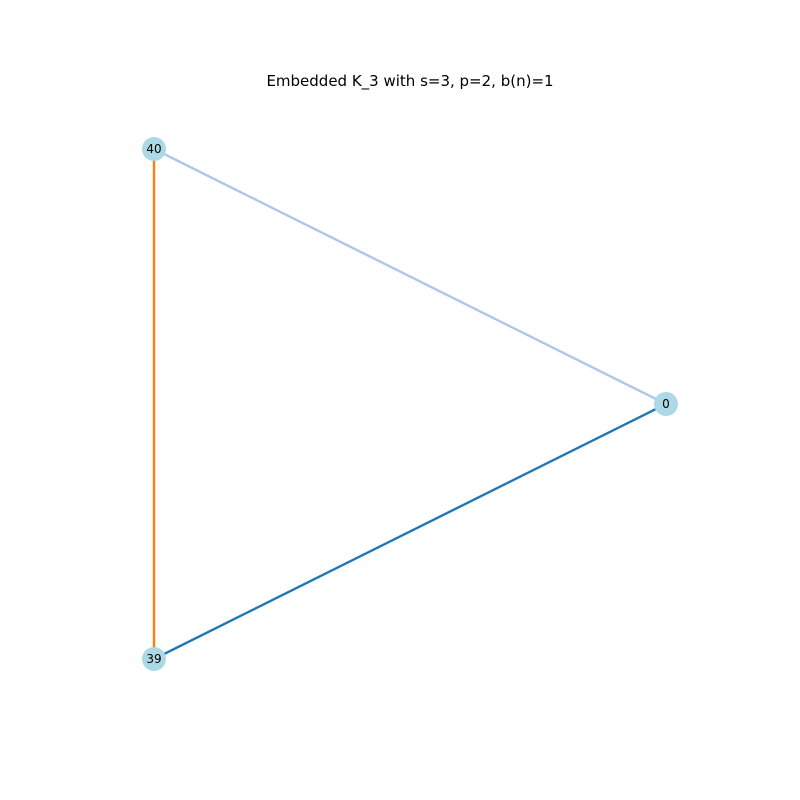 The width and height of the screenshot is (800, 800). I want to click on node-label: 40, so click(153, 149).